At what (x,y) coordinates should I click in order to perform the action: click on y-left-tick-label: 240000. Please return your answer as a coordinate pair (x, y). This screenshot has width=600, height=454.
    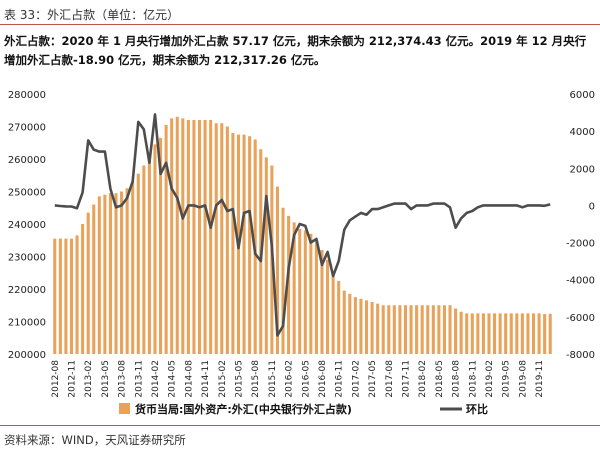
    Looking at the image, I should click on (27, 225).